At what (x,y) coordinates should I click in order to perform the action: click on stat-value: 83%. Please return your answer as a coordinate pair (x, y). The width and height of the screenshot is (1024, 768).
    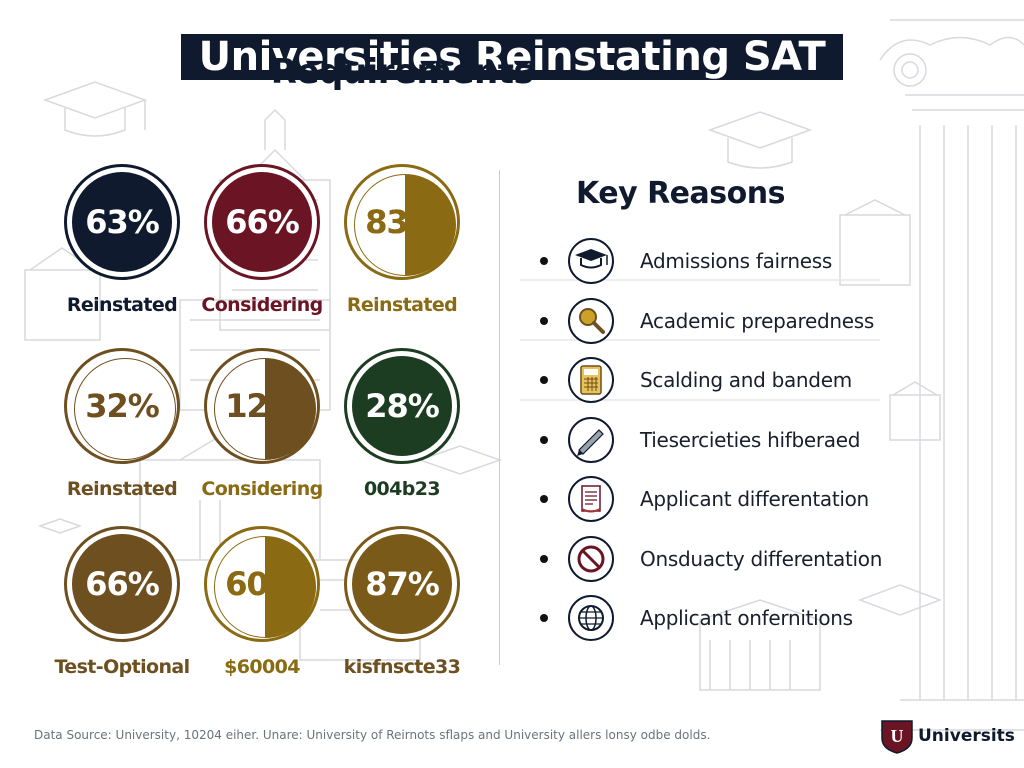
    Looking at the image, I should click on (402, 222).